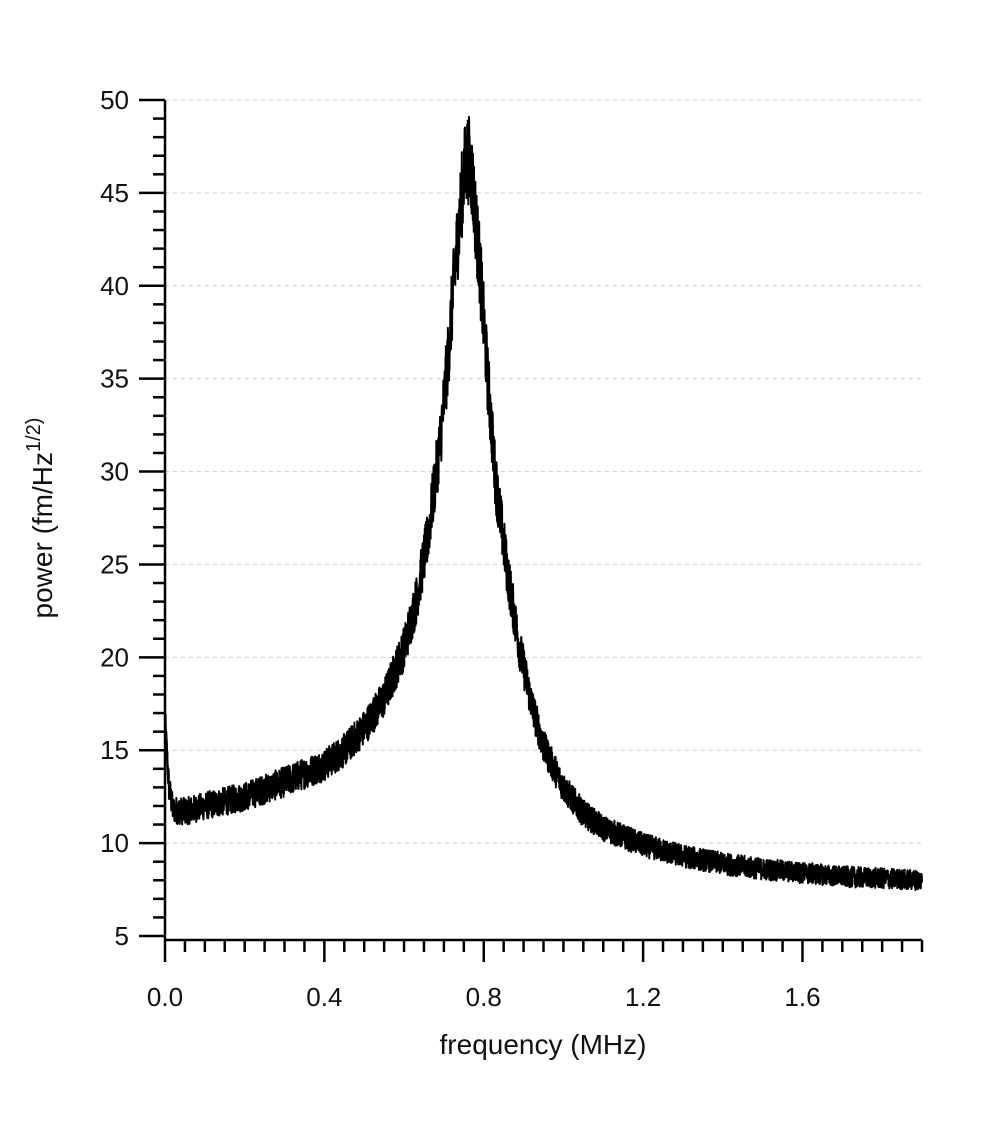 The image size is (1000, 1125). I want to click on y-axis-label: power (fm/Hz1/2), so click(40, 518).